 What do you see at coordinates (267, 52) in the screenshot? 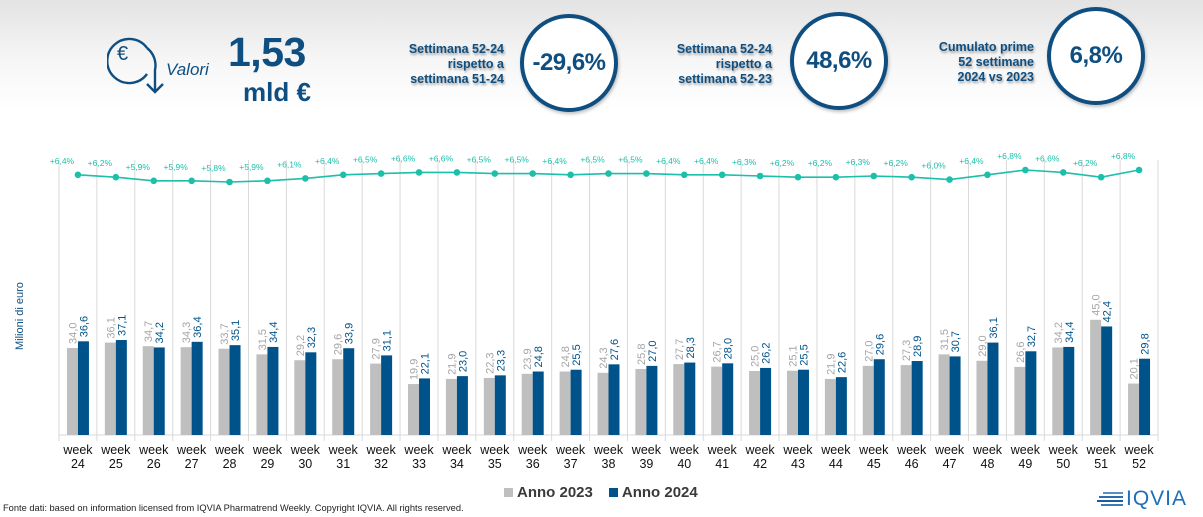
I see `kpi-value: 1,53` at bounding box center [267, 52].